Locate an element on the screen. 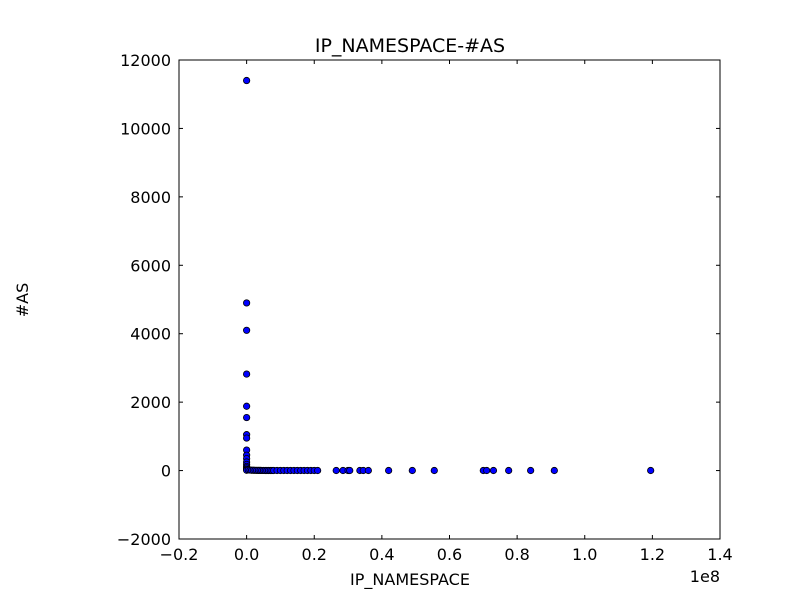  x-tick-label: 0.2 is located at coordinates (314, 554).